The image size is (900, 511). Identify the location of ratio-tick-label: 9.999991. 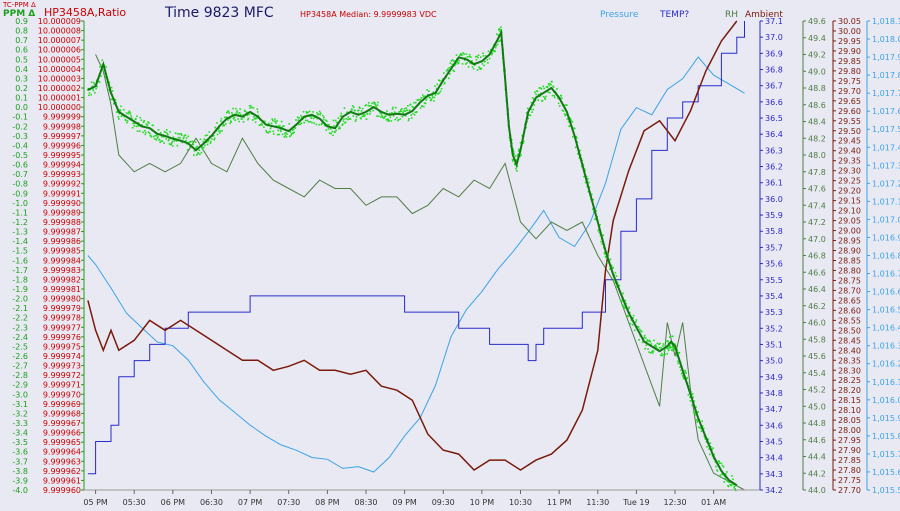
(62, 193).